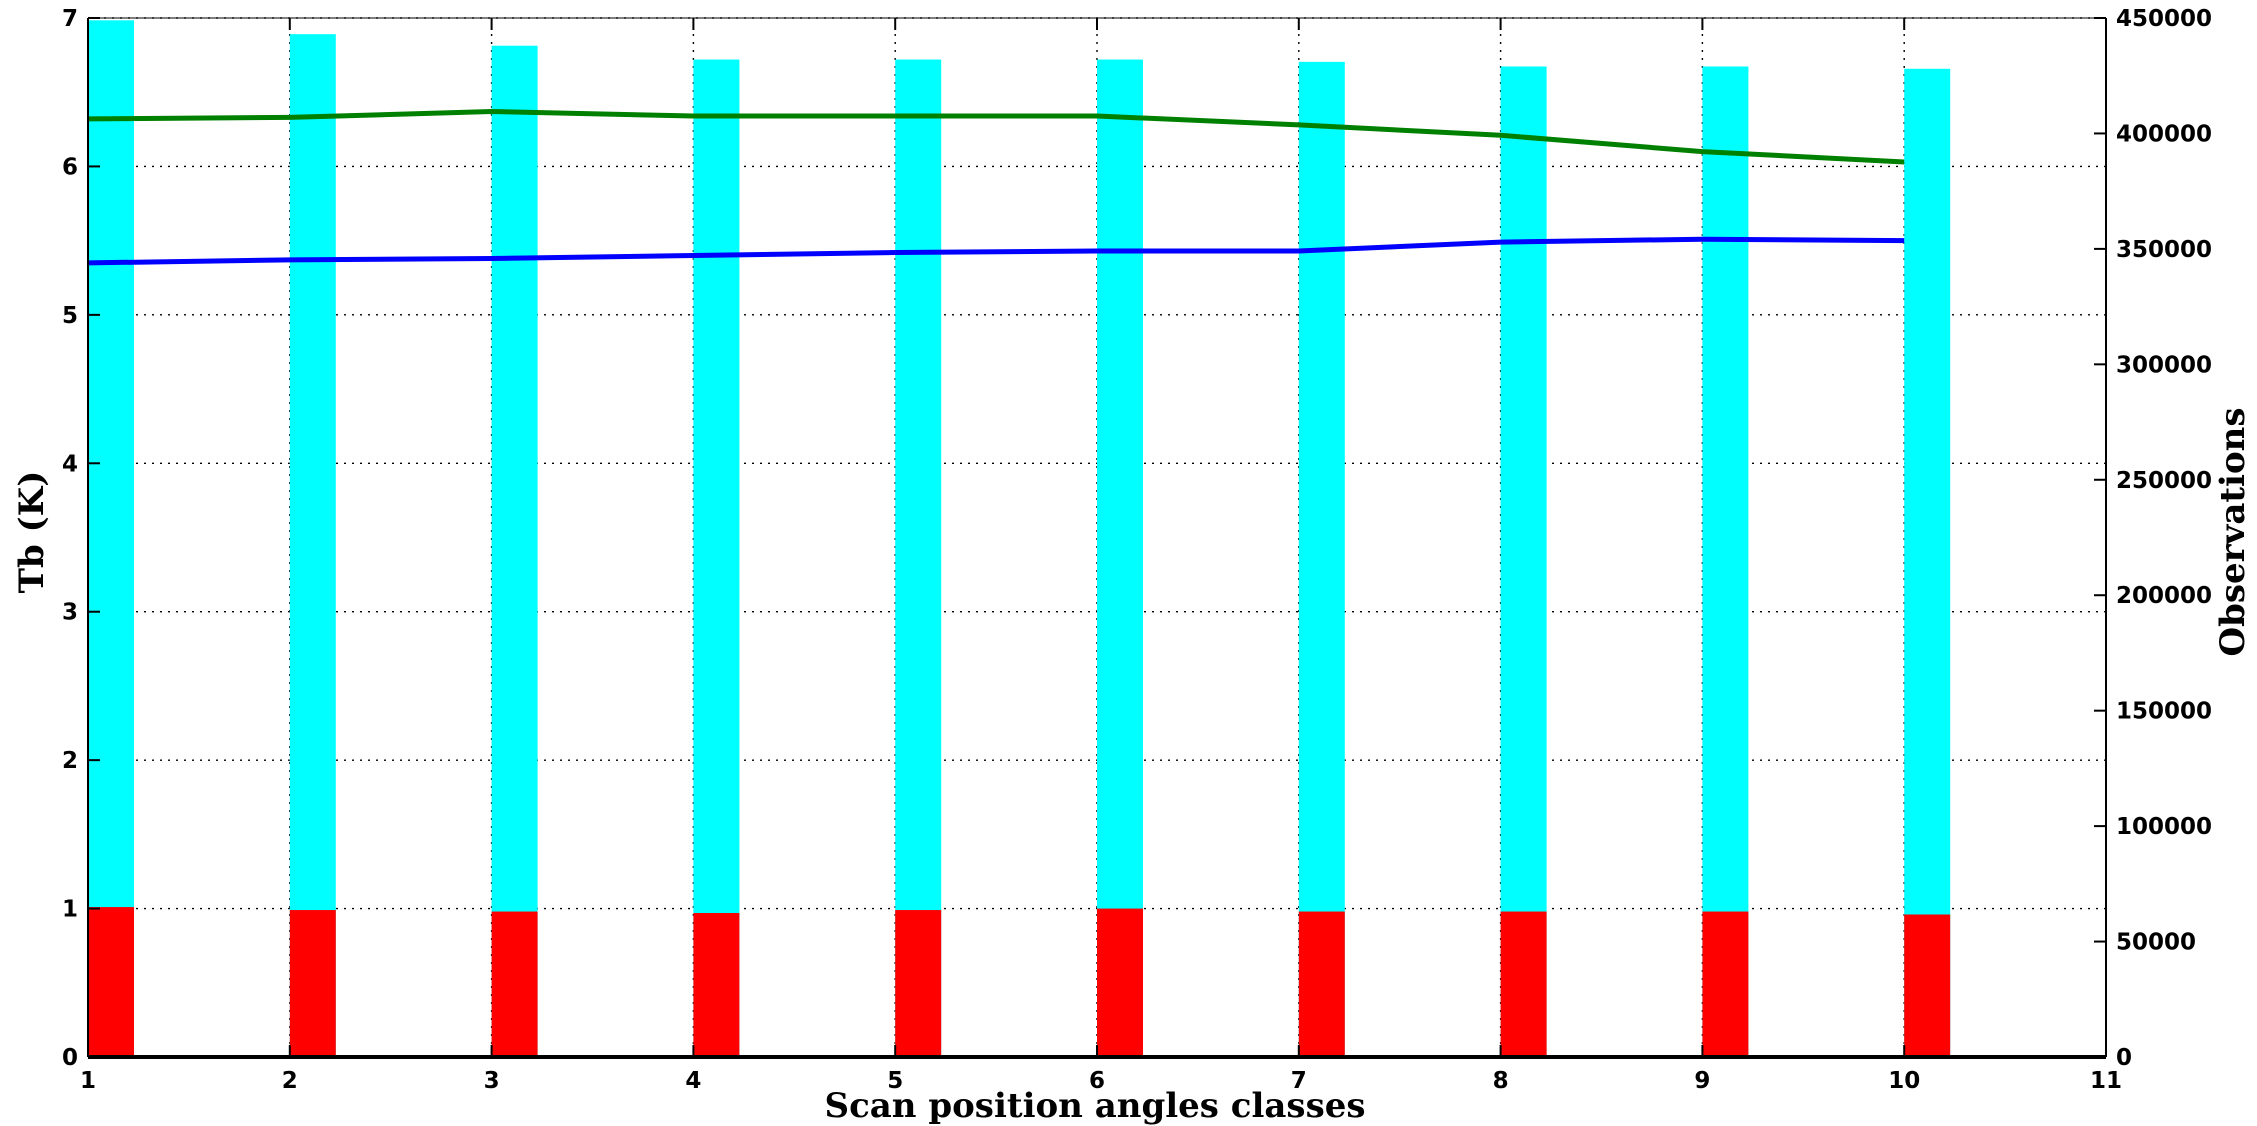 The width and height of the screenshot is (2257, 1126). Describe the element at coordinates (693, 1081) in the screenshot. I see `x-tick-label: 4` at that location.